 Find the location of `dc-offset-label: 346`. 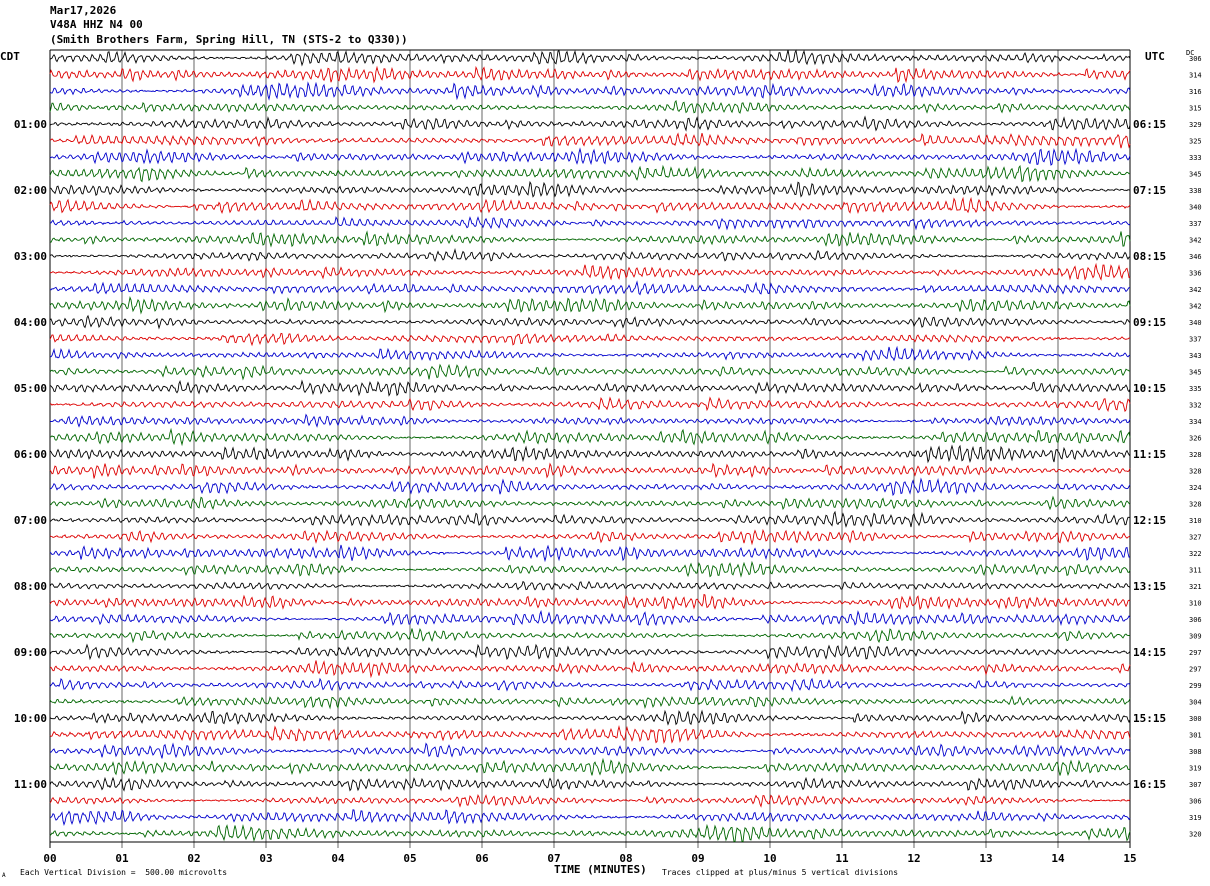

dc-offset-label: 346 is located at coordinates (1195, 257).